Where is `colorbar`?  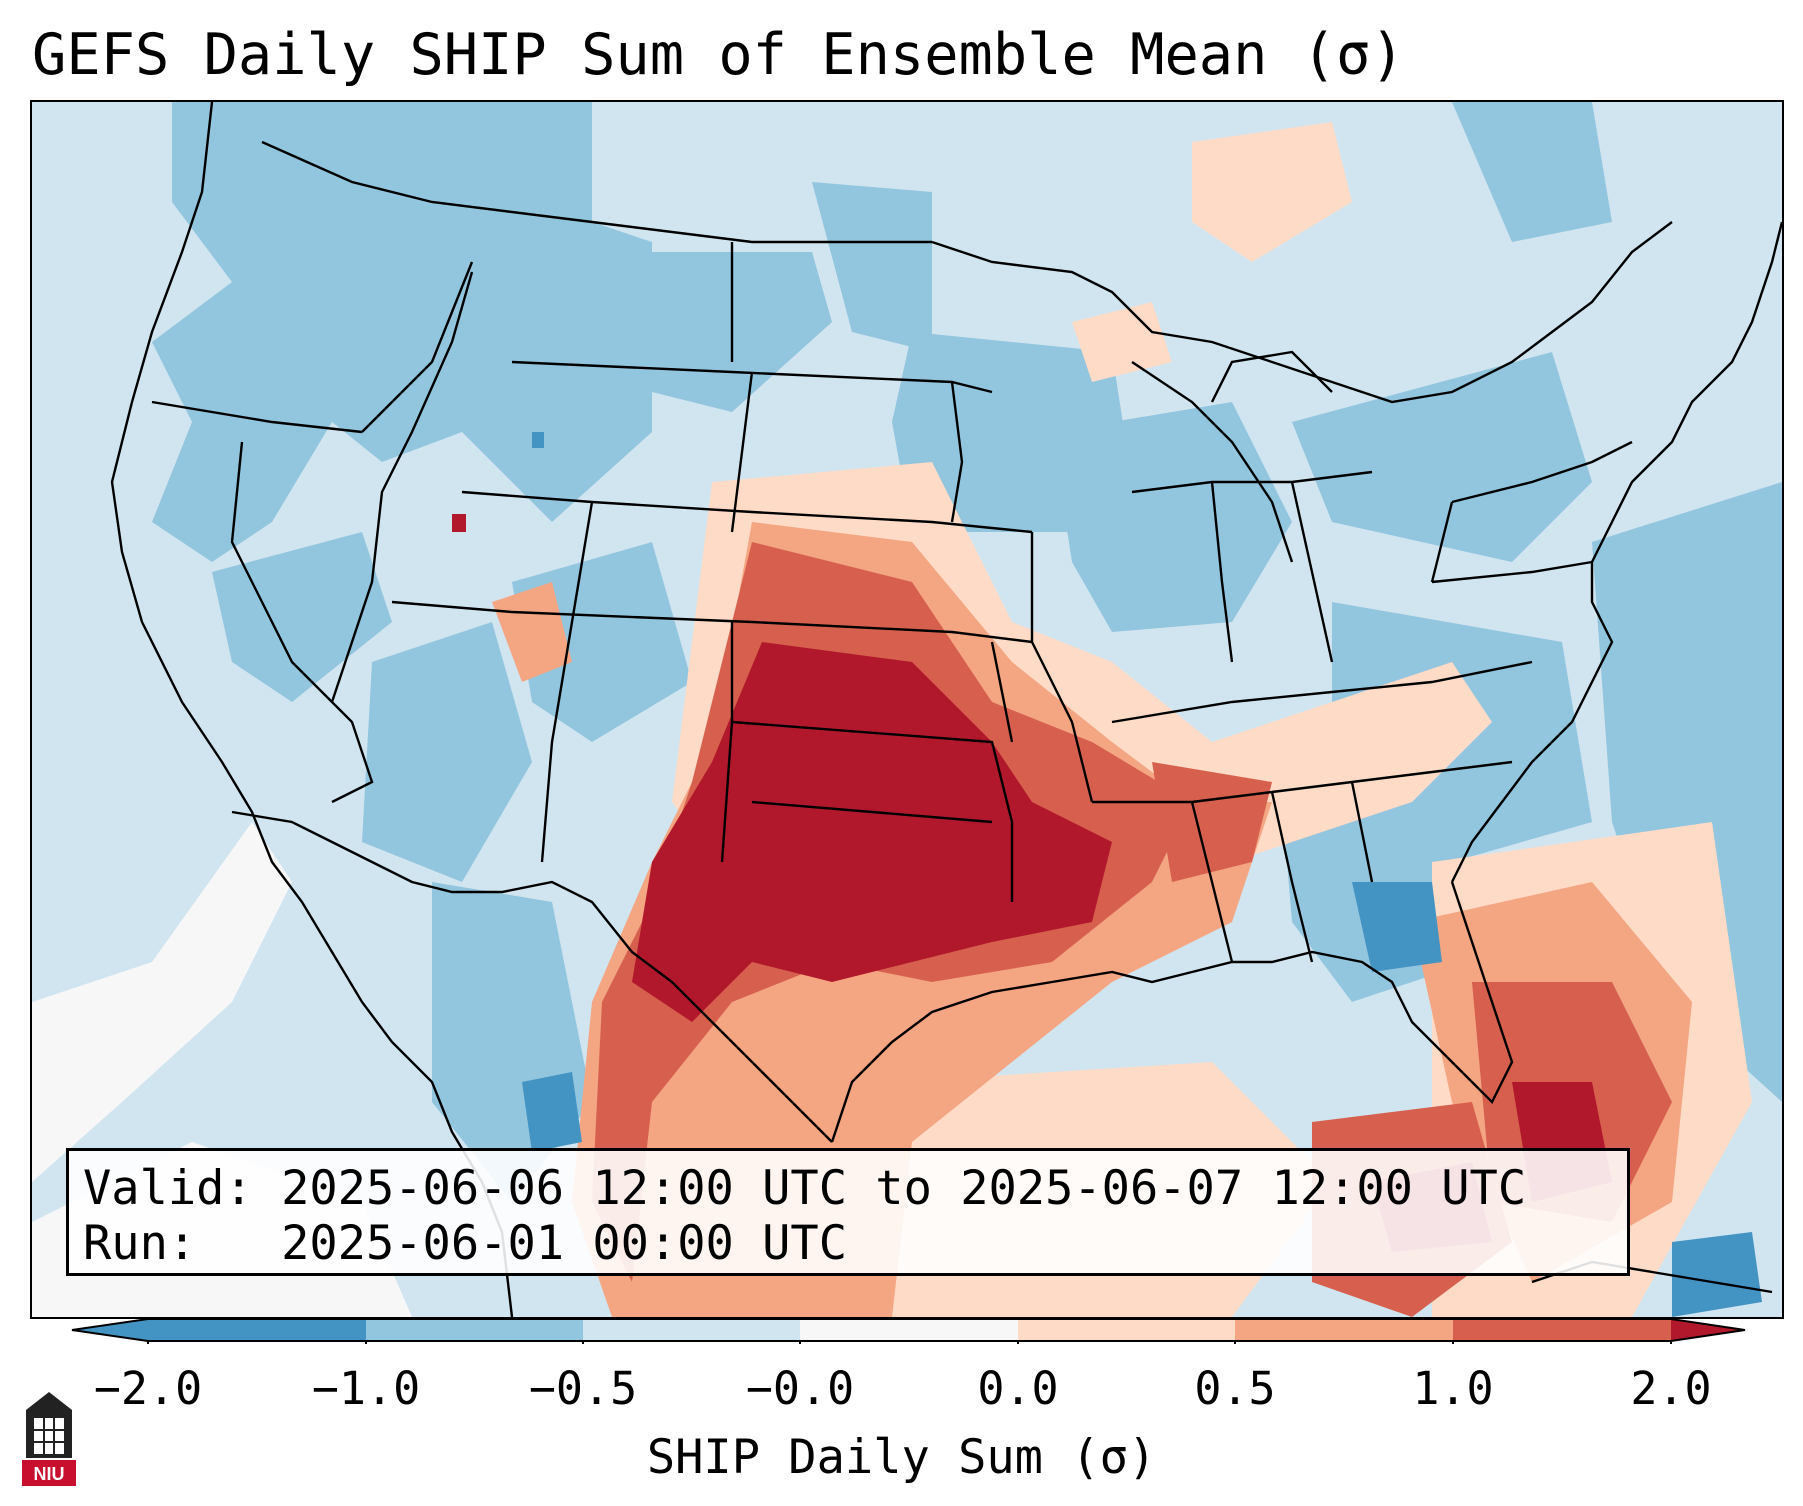
colorbar is located at coordinates (908, 1331).